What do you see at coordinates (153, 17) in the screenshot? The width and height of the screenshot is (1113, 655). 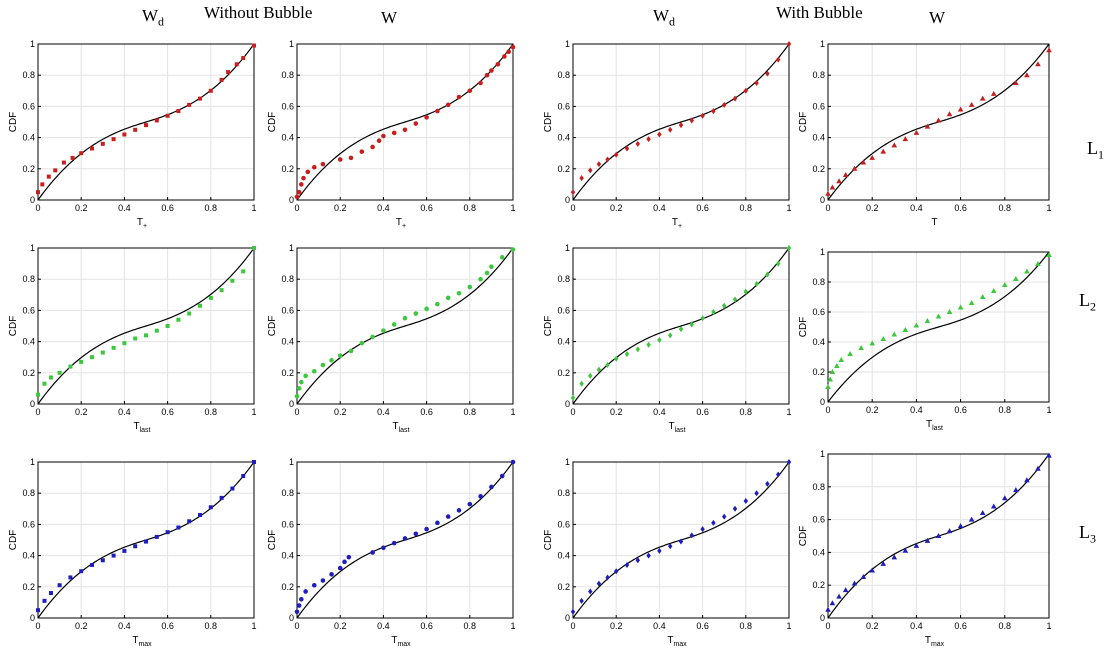 I see `col-header-1: Wd` at bounding box center [153, 17].